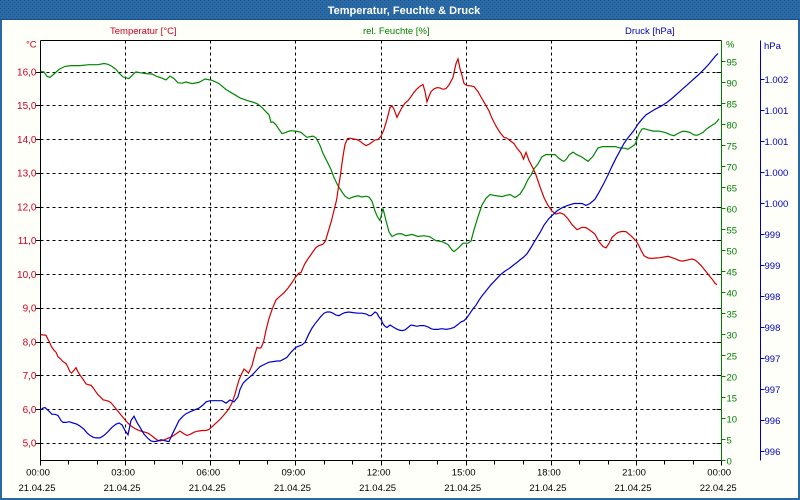  I want to click on svg-text: 75, so click(732, 146).